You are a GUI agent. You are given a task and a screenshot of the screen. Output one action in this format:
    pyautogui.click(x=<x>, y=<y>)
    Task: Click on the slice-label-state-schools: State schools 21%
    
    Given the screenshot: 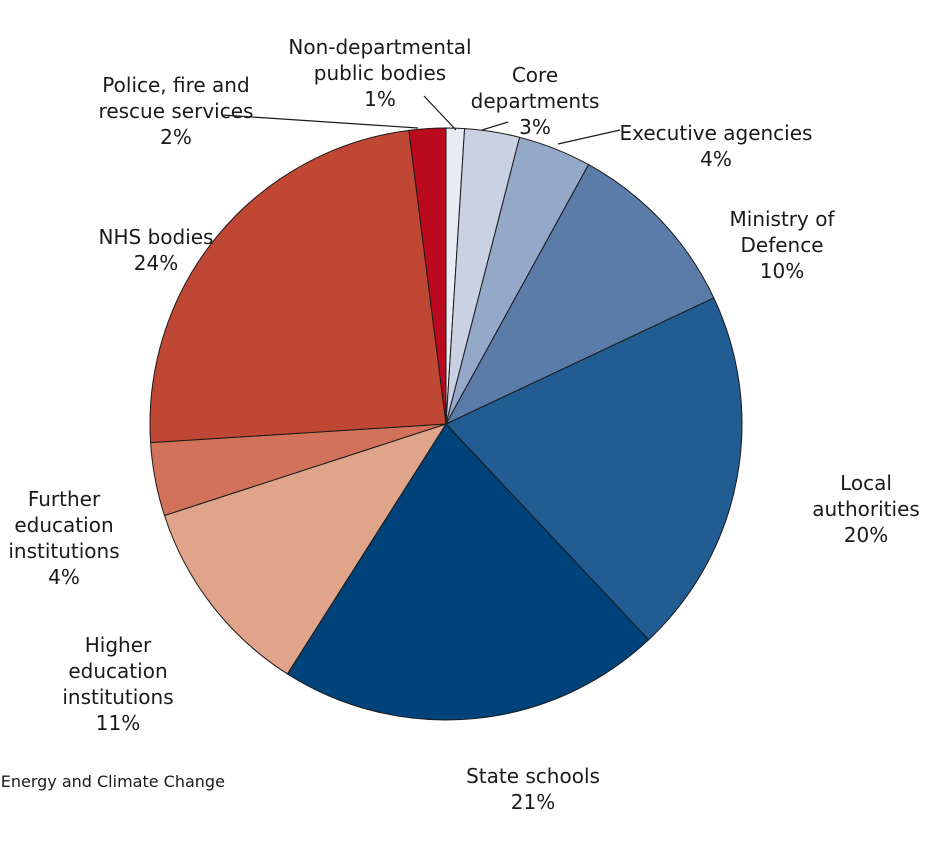 What is the action you would take?
    pyautogui.click(x=533, y=789)
    